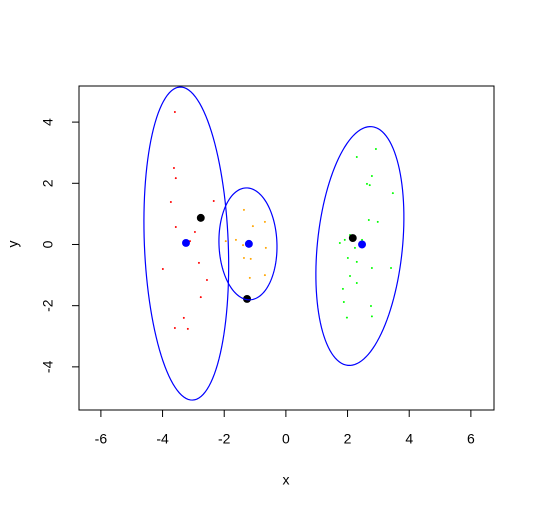 The width and height of the screenshot is (535, 509). What do you see at coordinates (286, 439) in the screenshot?
I see `x-tick-label: 0` at bounding box center [286, 439].